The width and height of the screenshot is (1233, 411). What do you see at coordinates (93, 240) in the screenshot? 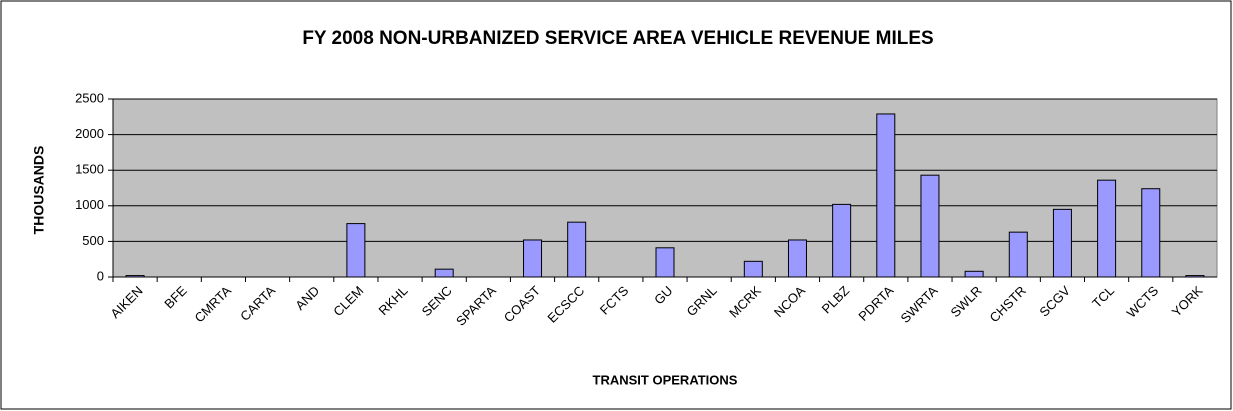
I see `y-tick-label: 500` at bounding box center [93, 240].